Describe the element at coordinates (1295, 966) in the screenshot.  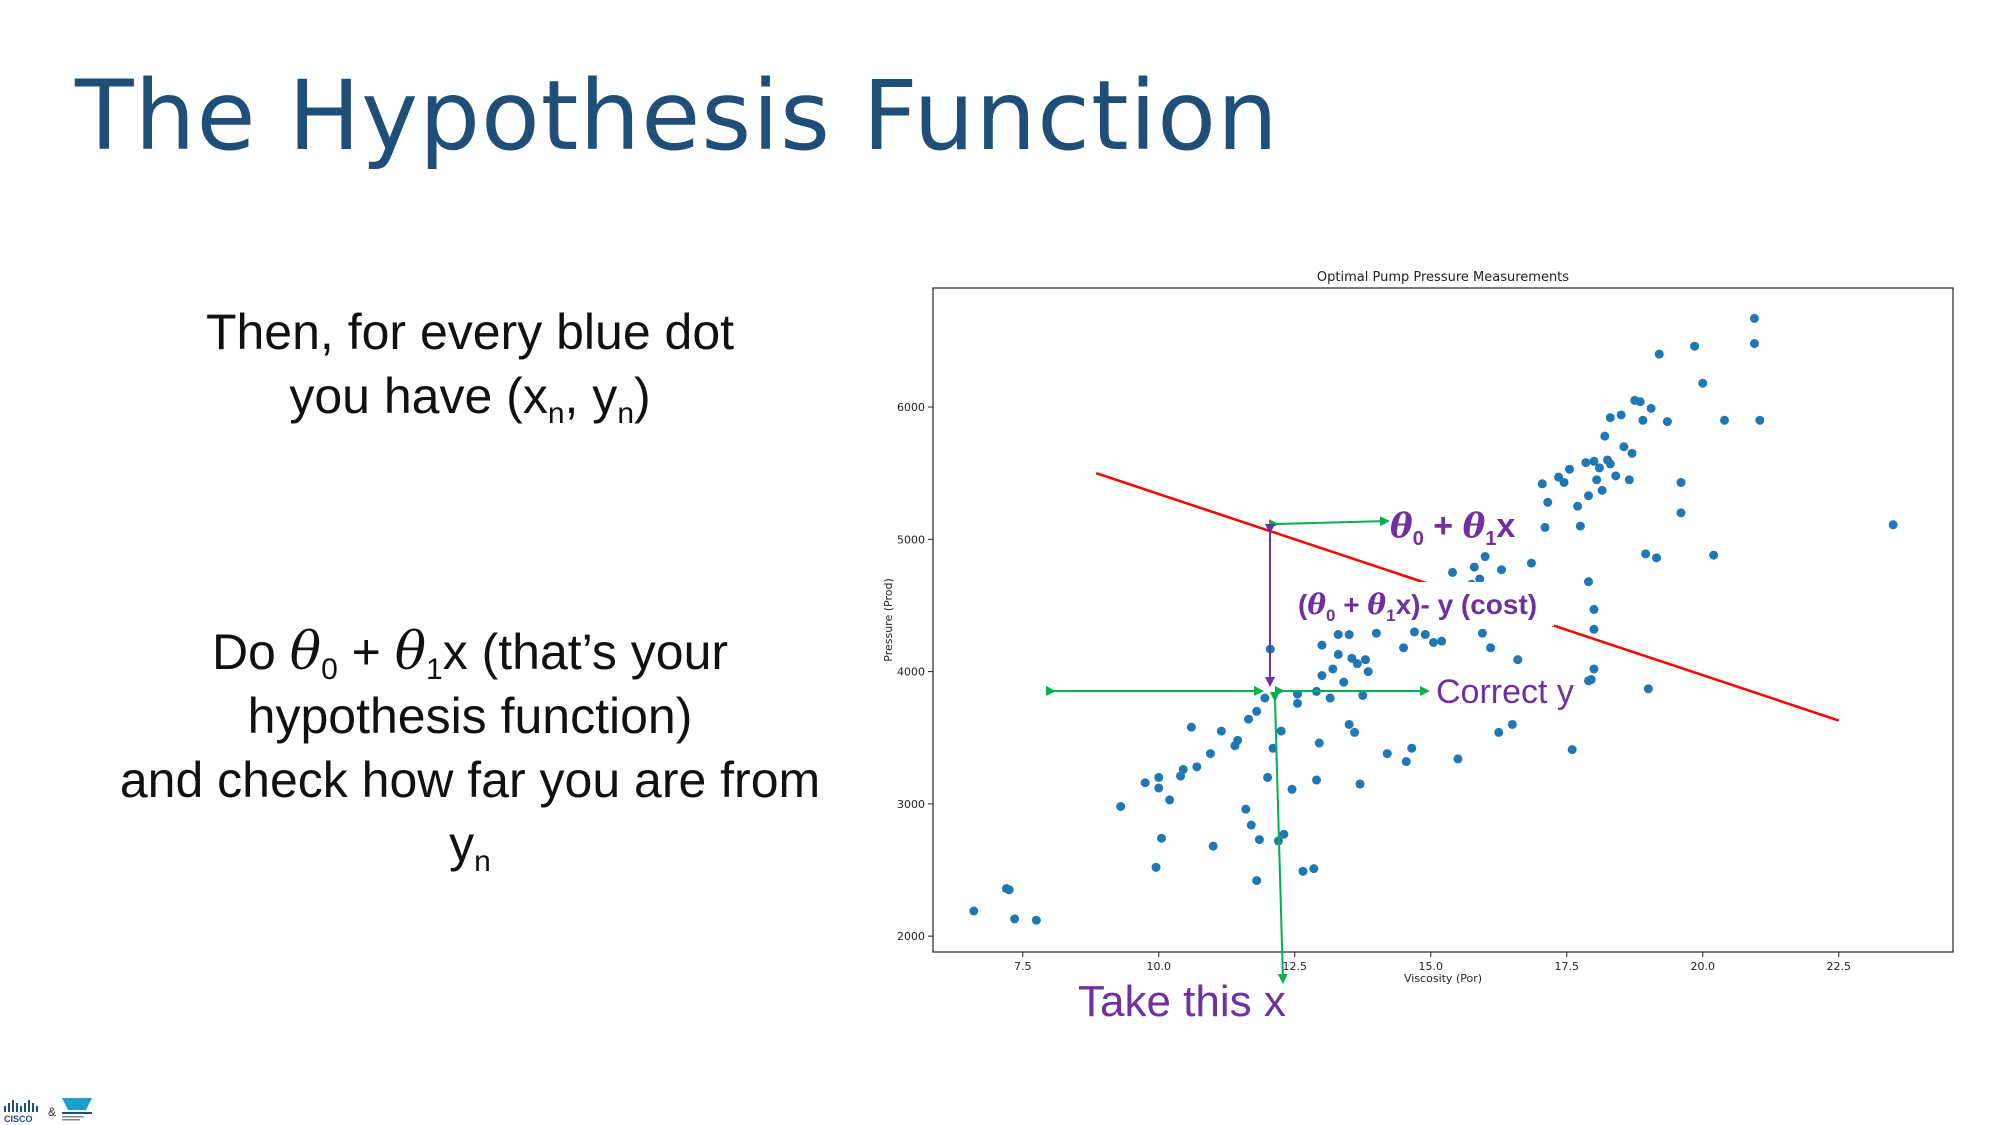
I see `x-tick-label: 12.5` at that location.